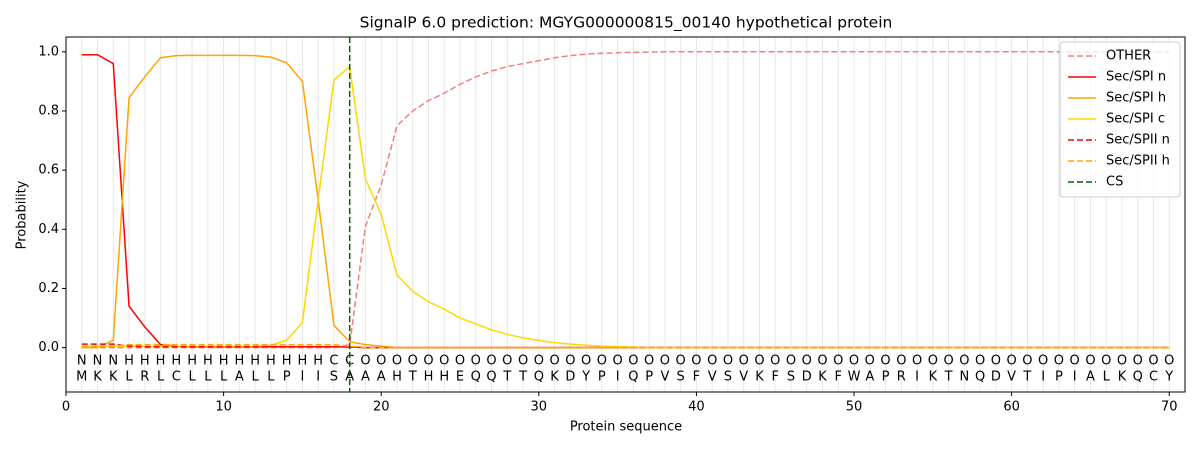  What do you see at coordinates (176, 377) in the screenshot?
I see `residue-label: C` at bounding box center [176, 377].